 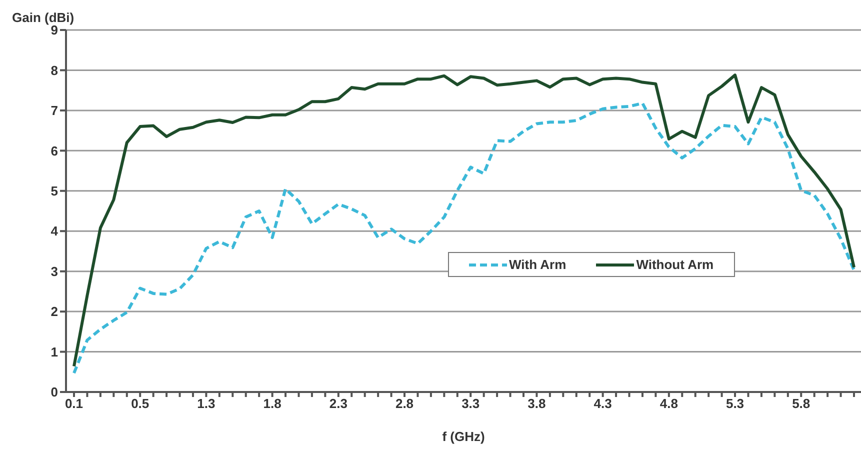 What do you see at coordinates (603, 404) in the screenshot?
I see `x-tick-label: 4.3` at bounding box center [603, 404].